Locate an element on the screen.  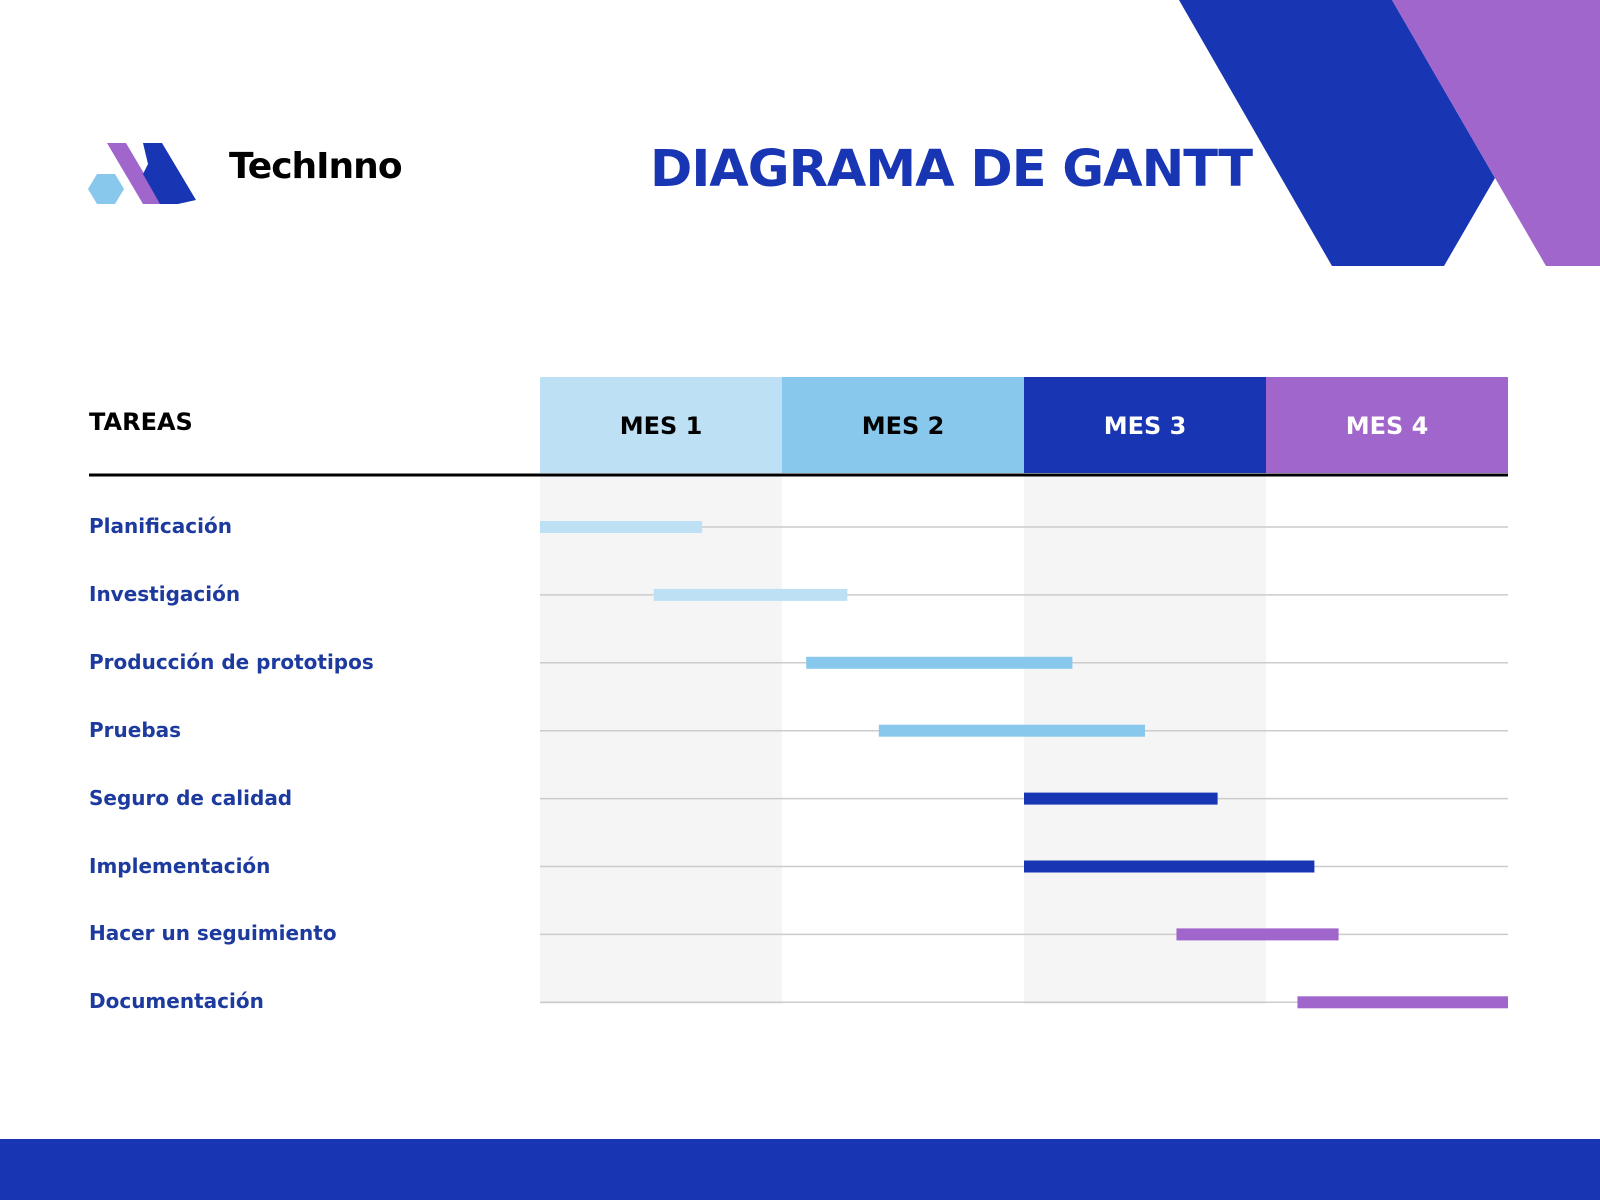
task-label: Investigación is located at coordinates (165, 593).